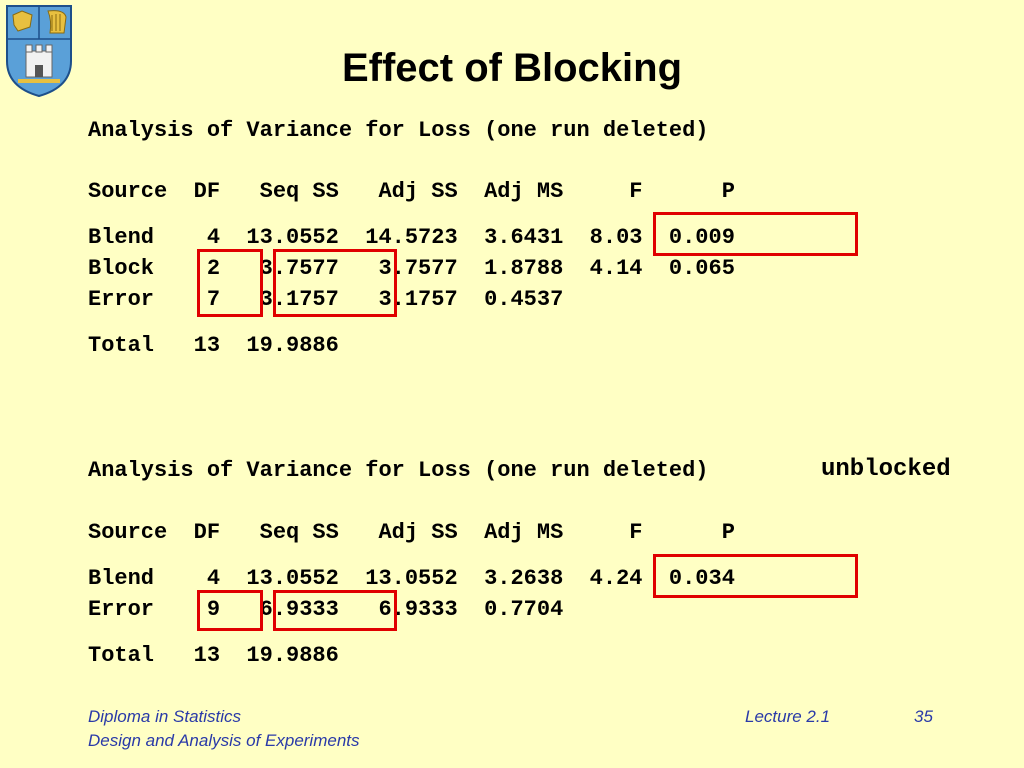  Describe the element at coordinates (224, 740) in the screenshot. I see `footer-module: Design and Analysis of Experiments` at that location.